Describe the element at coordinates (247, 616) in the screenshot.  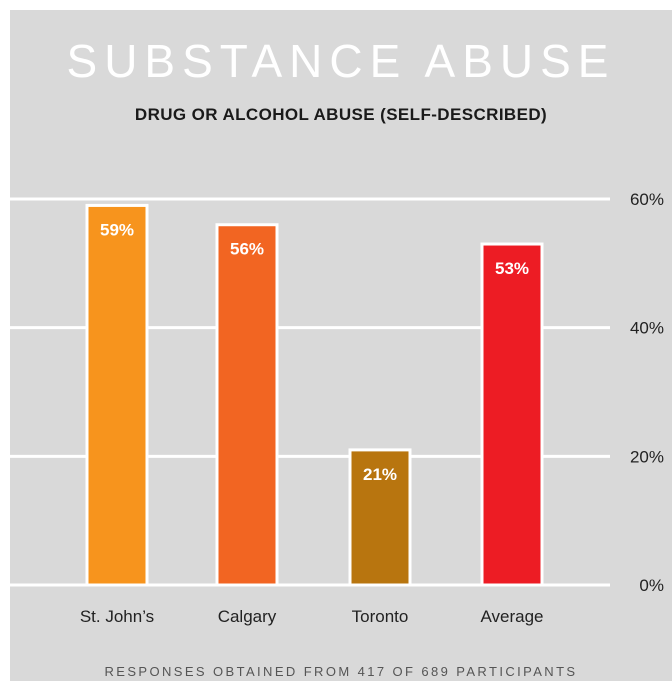
I see `category-label: Calgary` at that location.